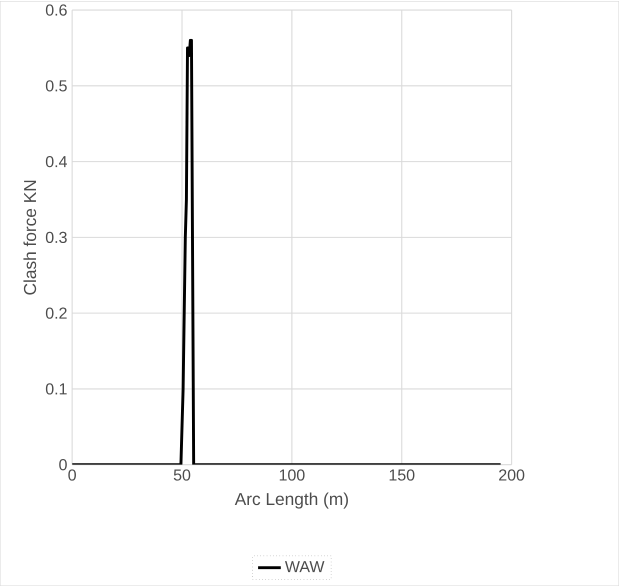  I want to click on legend-label: WAW, so click(304, 566).